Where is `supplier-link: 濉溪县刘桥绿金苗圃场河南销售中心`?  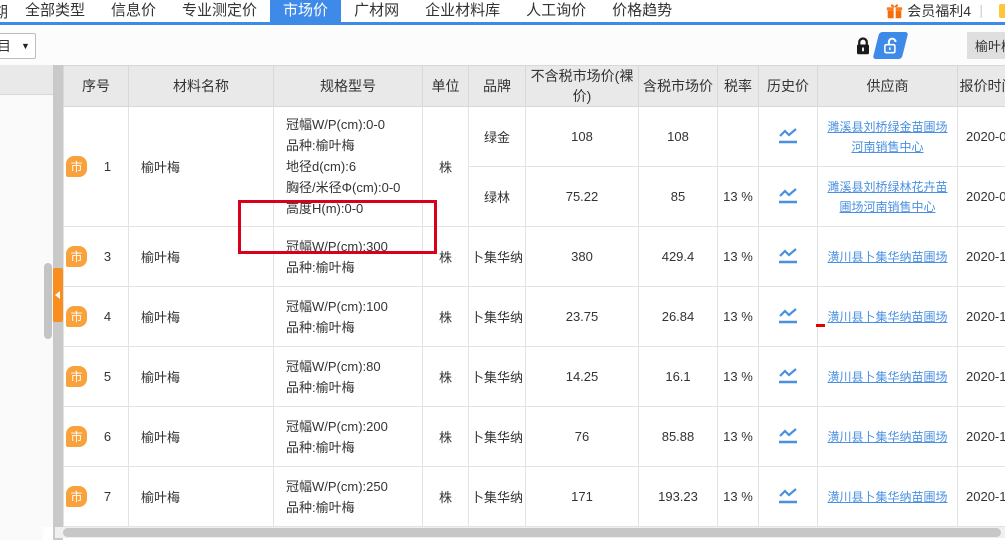 supplier-link: 濉溪县刘桥绿金苗圃场河南销售中心 is located at coordinates (887, 136).